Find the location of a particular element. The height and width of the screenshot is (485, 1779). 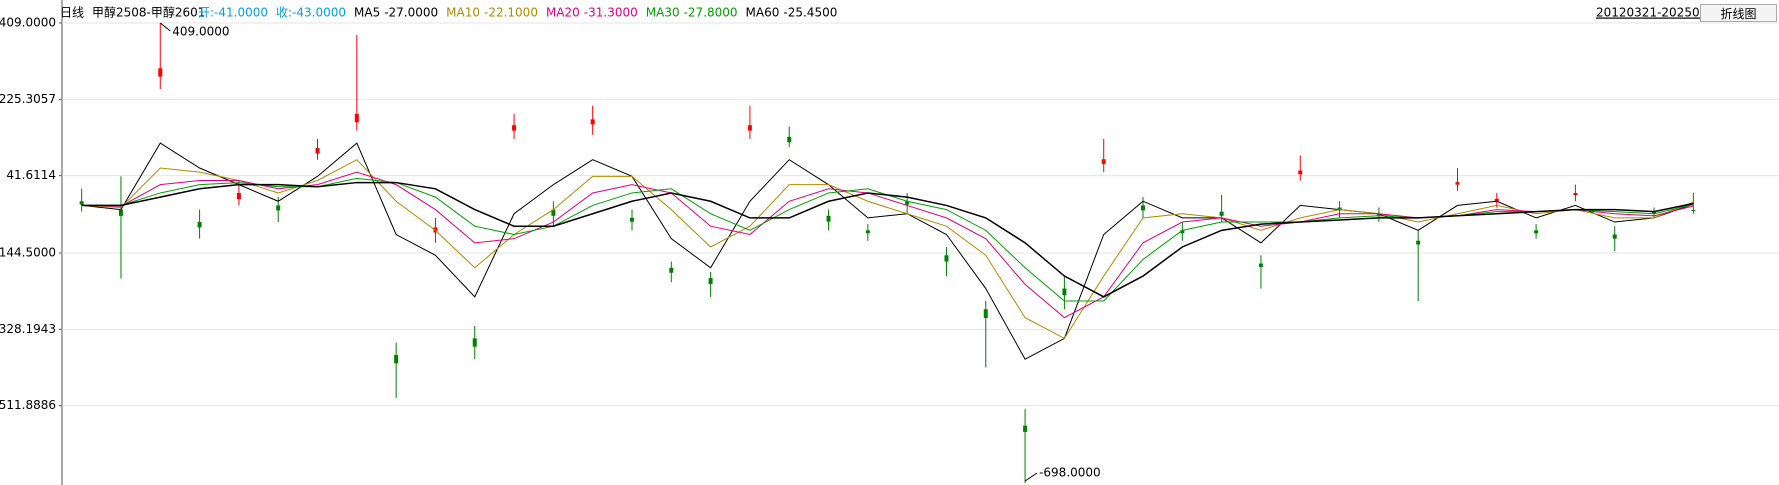

legend-value: -27.0000 is located at coordinates (411, 13).